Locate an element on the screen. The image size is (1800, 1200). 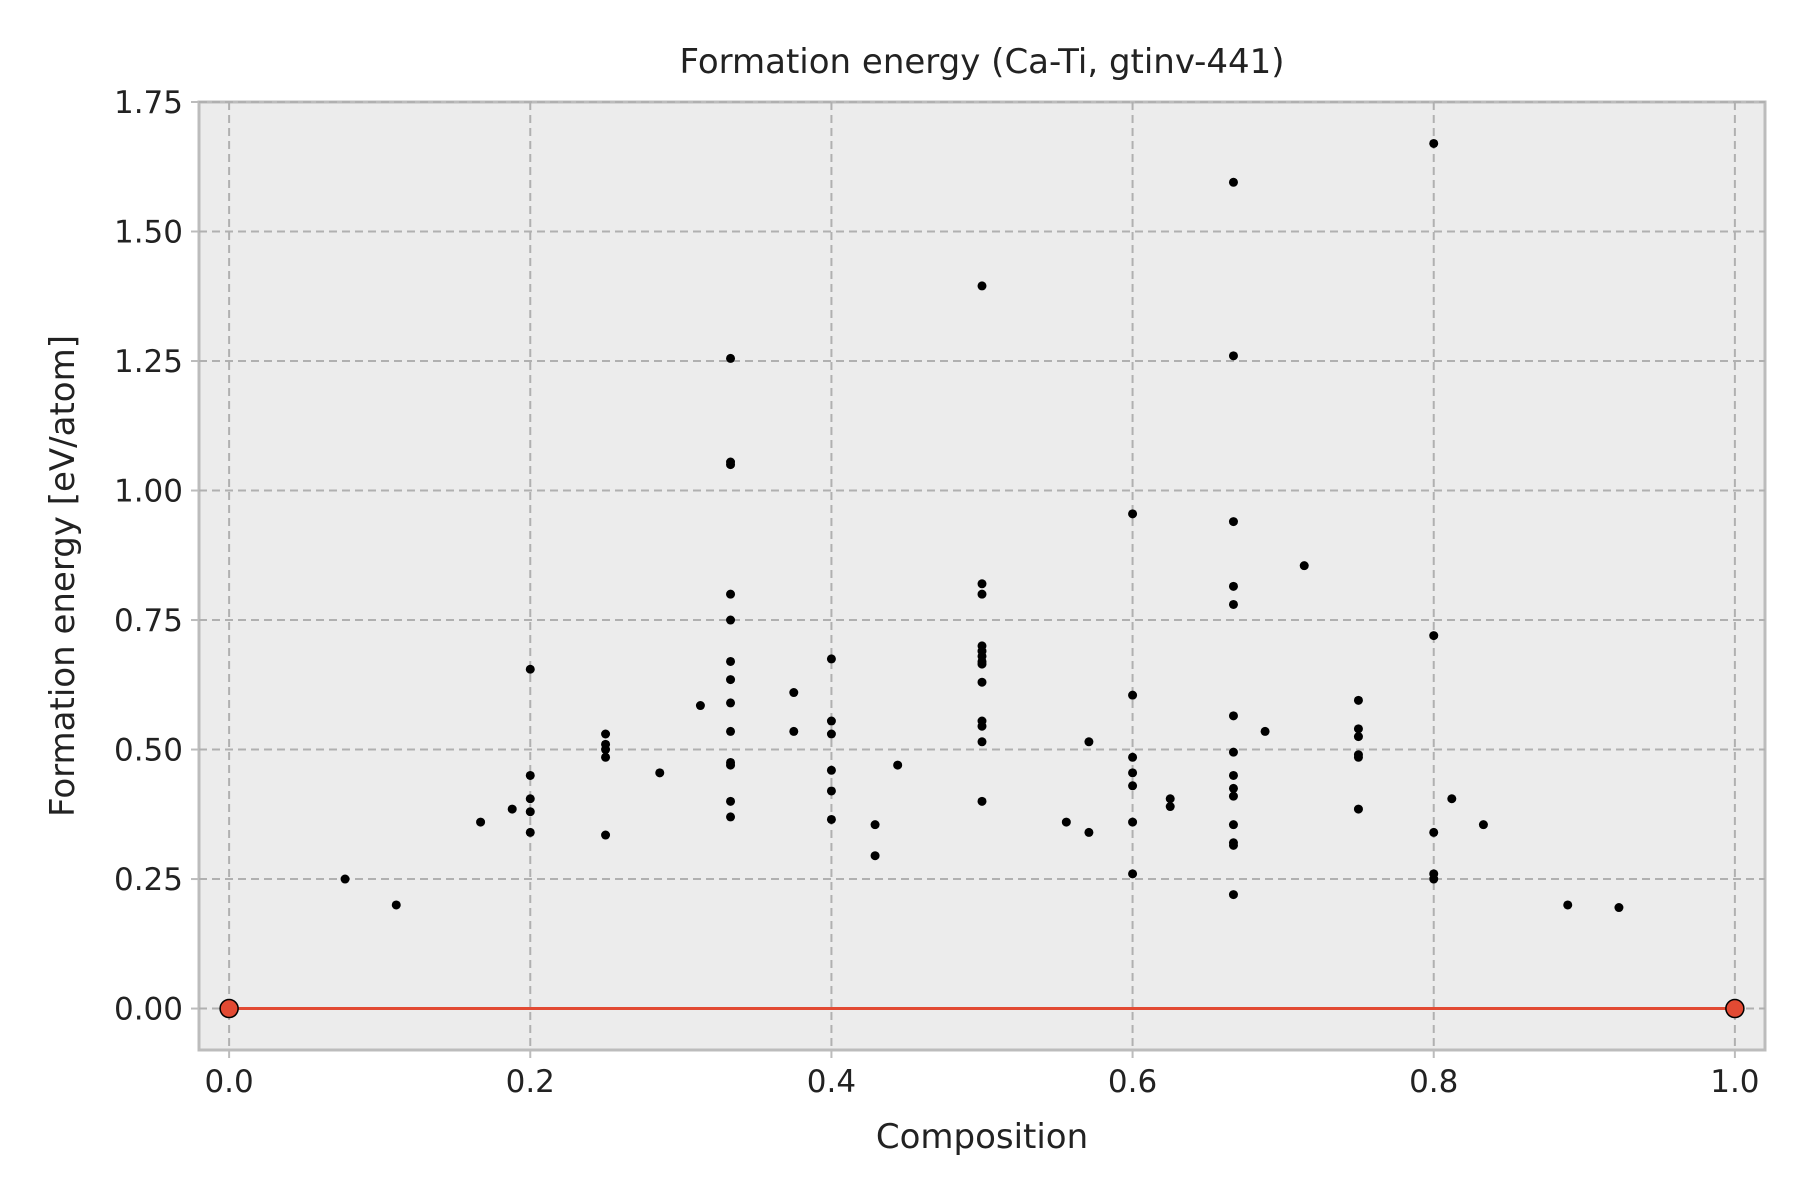
x-tick-label: 0.6 is located at coordinates (1132, 1082).